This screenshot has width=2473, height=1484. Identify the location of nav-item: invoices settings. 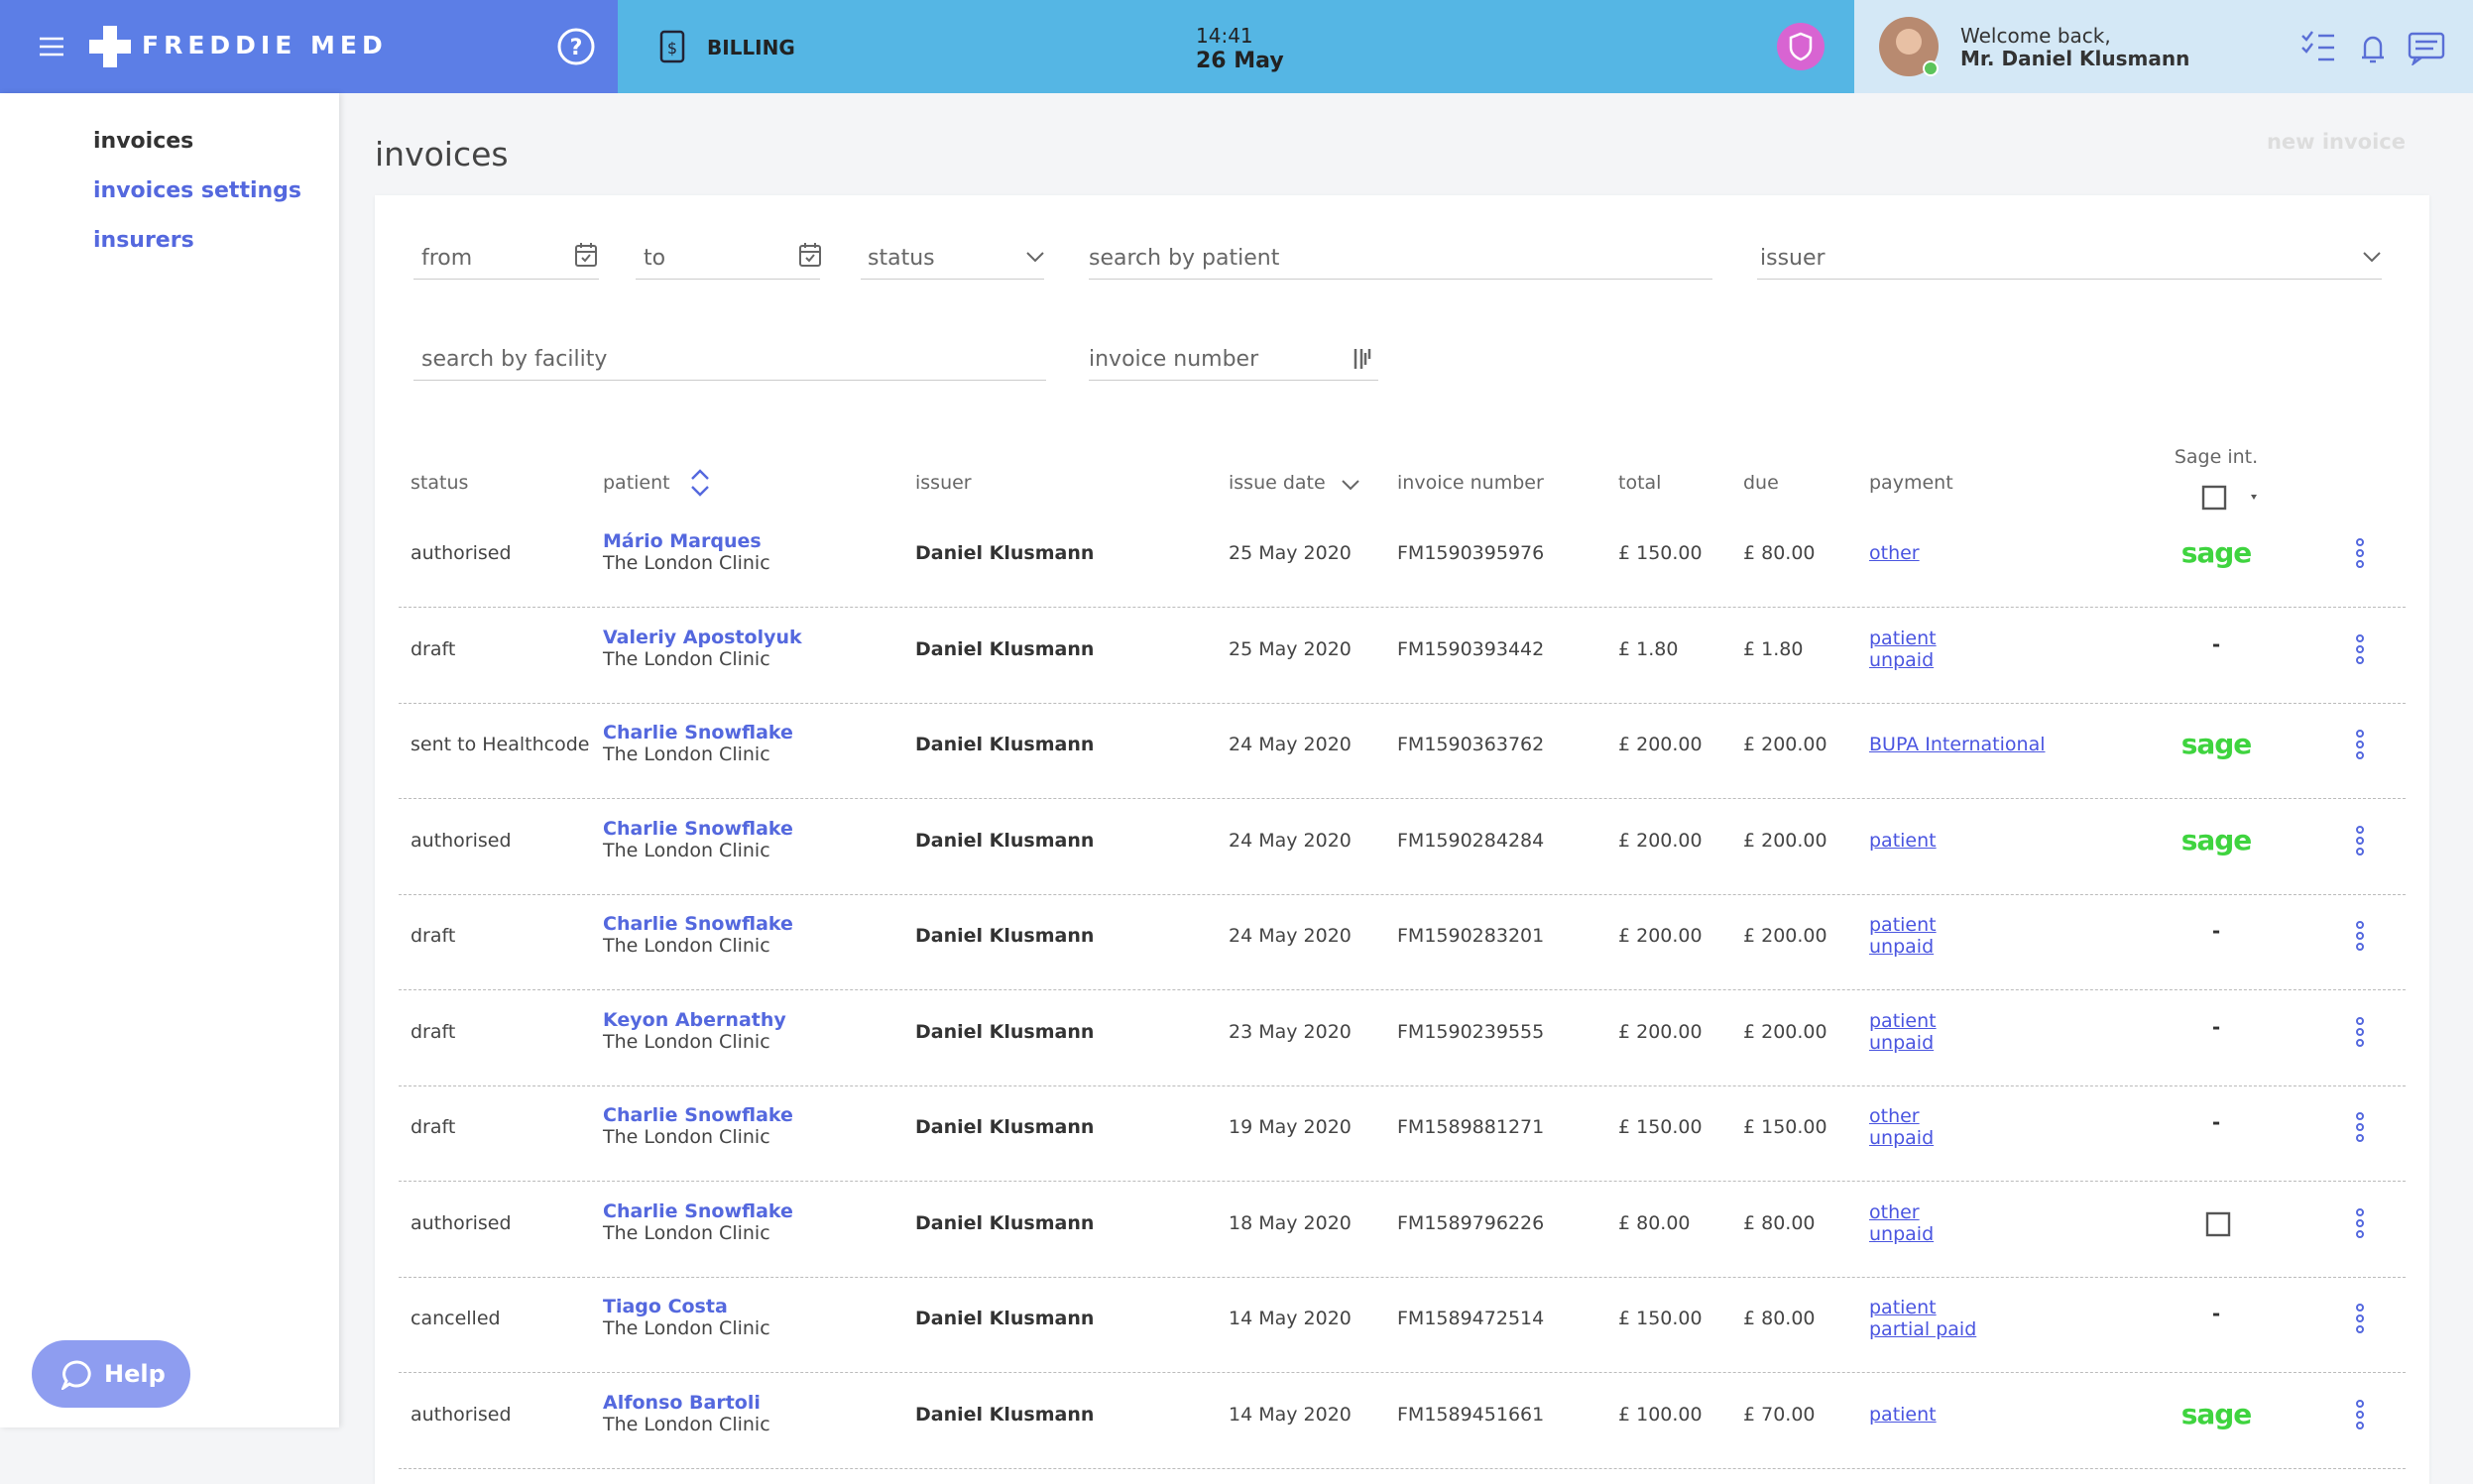
(197, 190).